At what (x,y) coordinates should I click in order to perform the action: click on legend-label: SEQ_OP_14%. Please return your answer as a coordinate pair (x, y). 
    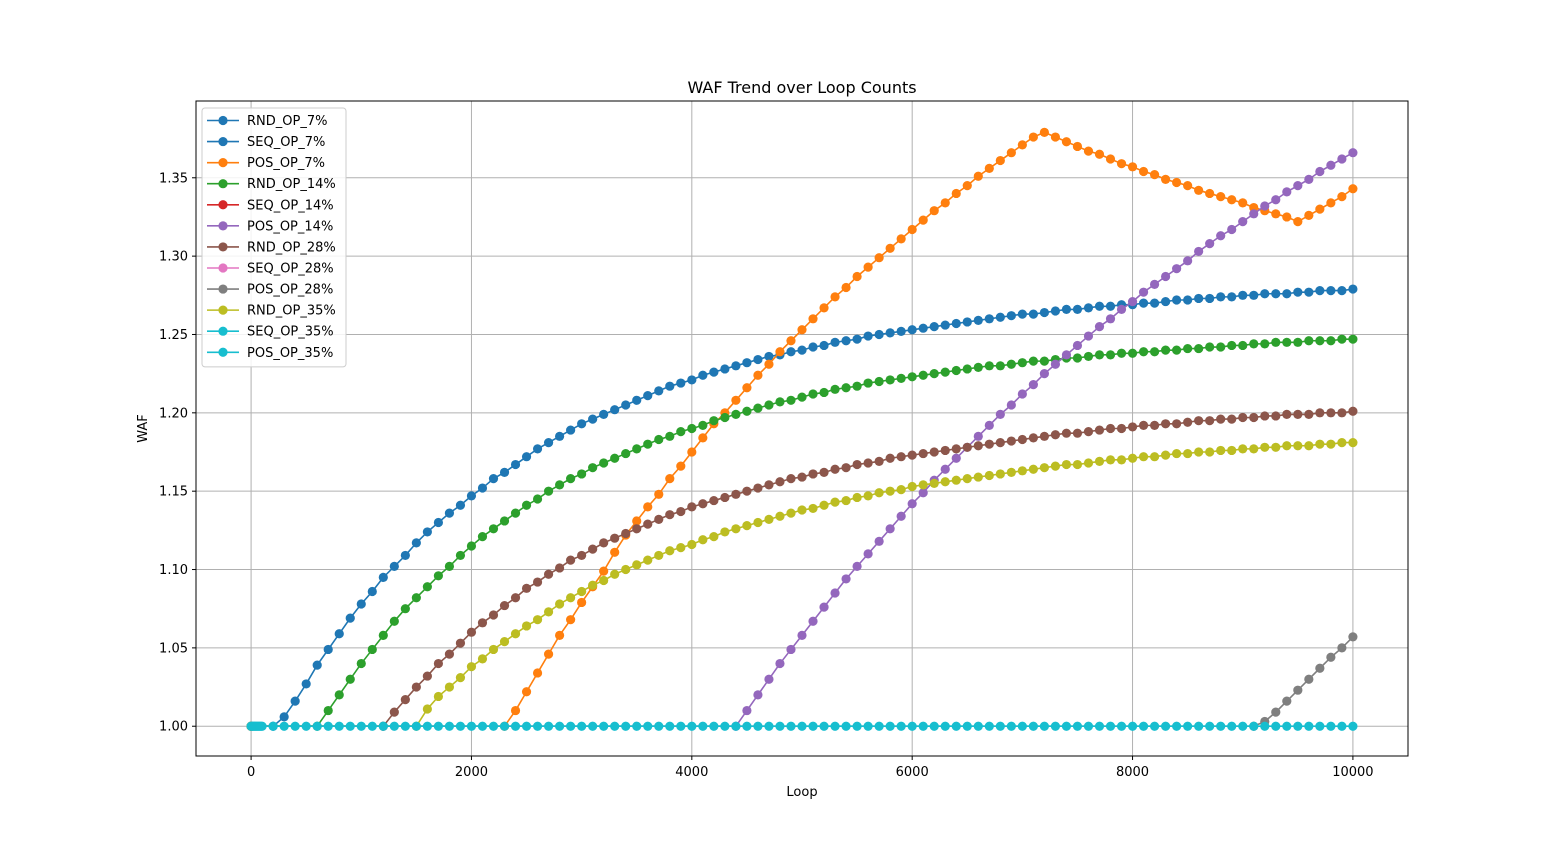
    Looking at the image, I should click on (290, 205).